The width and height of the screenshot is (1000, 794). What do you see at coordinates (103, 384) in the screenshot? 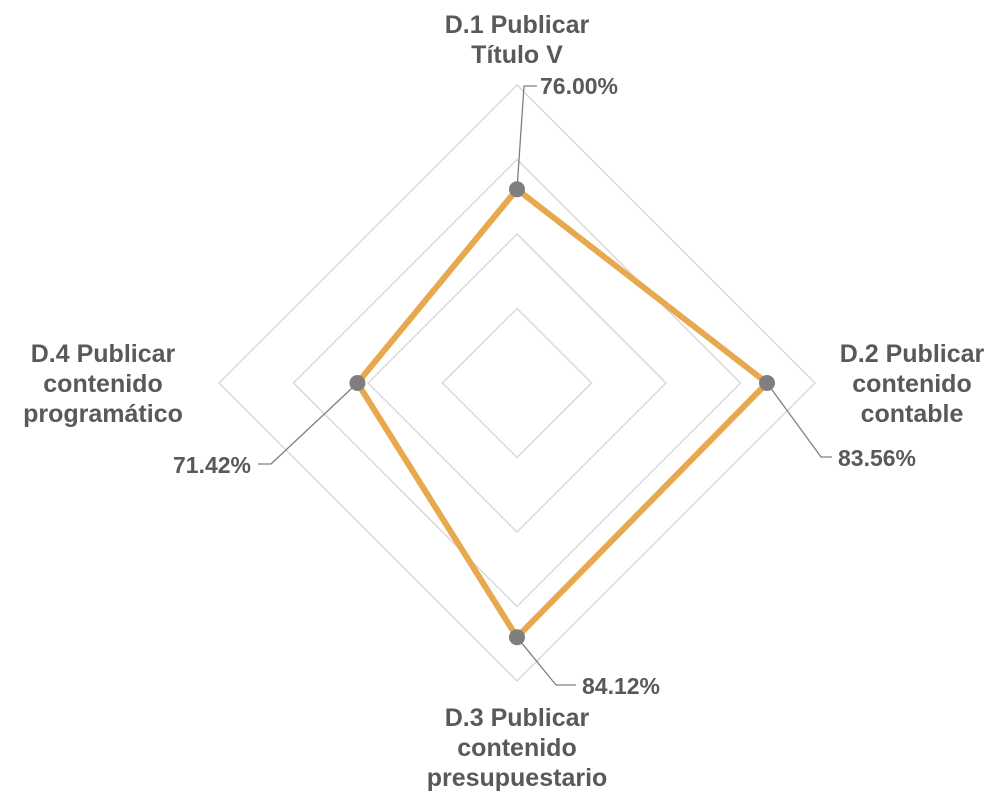
I see `axis-label-4: D.4 Publicar contenido programático` at bounding box center [103, 384].